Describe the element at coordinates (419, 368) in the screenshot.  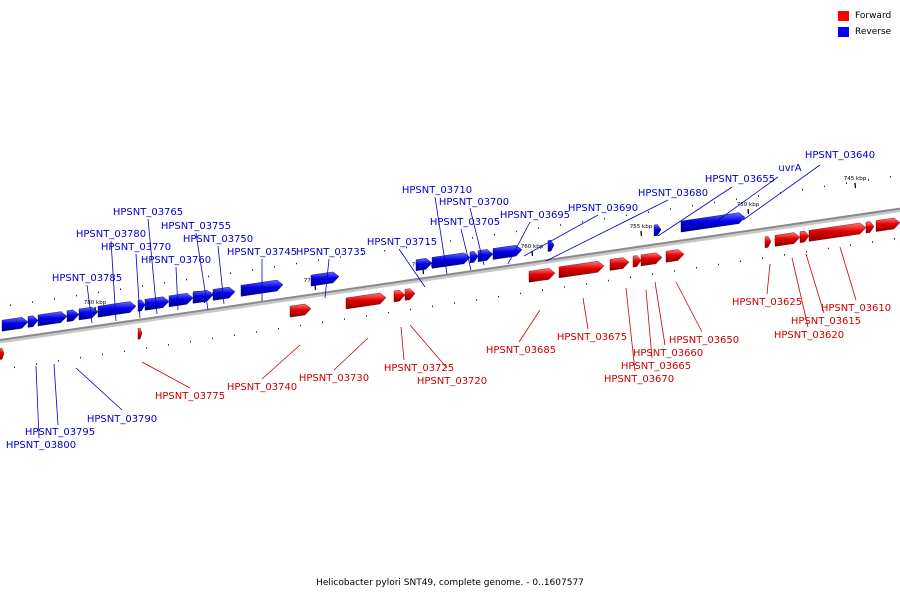
I see `forward-gene-label: HPSNT_03725` at that location.